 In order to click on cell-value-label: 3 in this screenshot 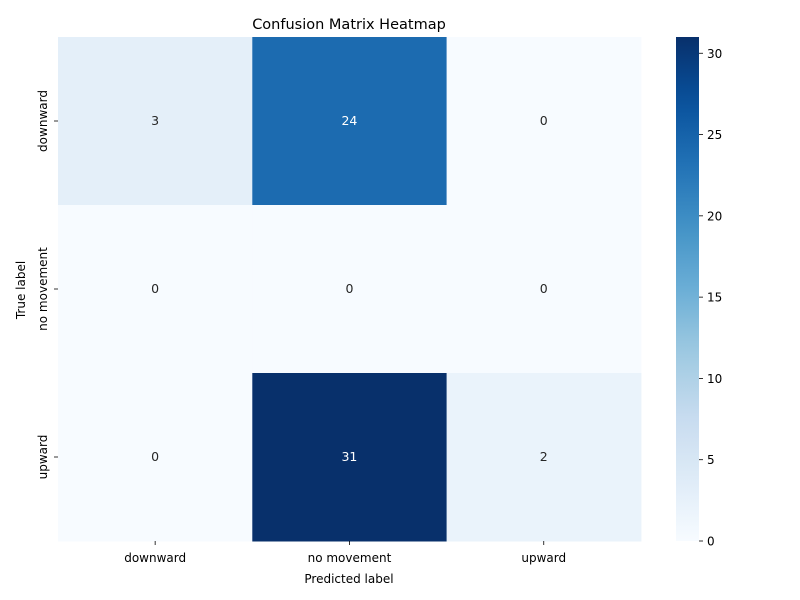, I will do `click(155, 120)`.